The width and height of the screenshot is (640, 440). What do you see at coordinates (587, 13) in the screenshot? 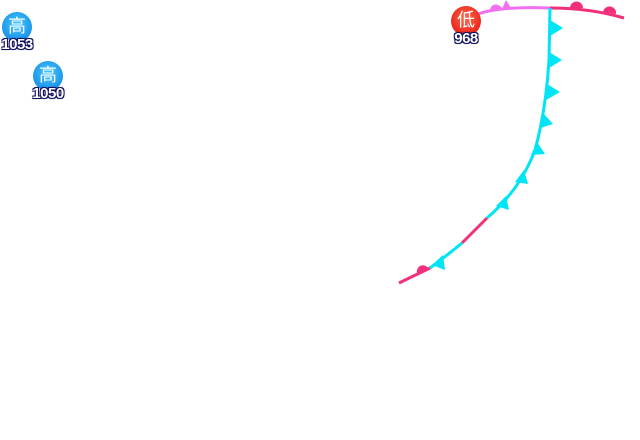
I see `warm-front` at bounding box center [587, 13].